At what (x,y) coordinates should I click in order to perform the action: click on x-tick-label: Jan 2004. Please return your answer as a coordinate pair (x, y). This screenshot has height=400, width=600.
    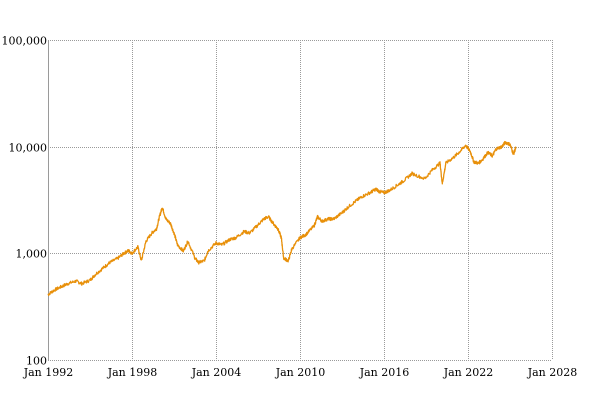
    Looking at the image, I should click on (216, 372).